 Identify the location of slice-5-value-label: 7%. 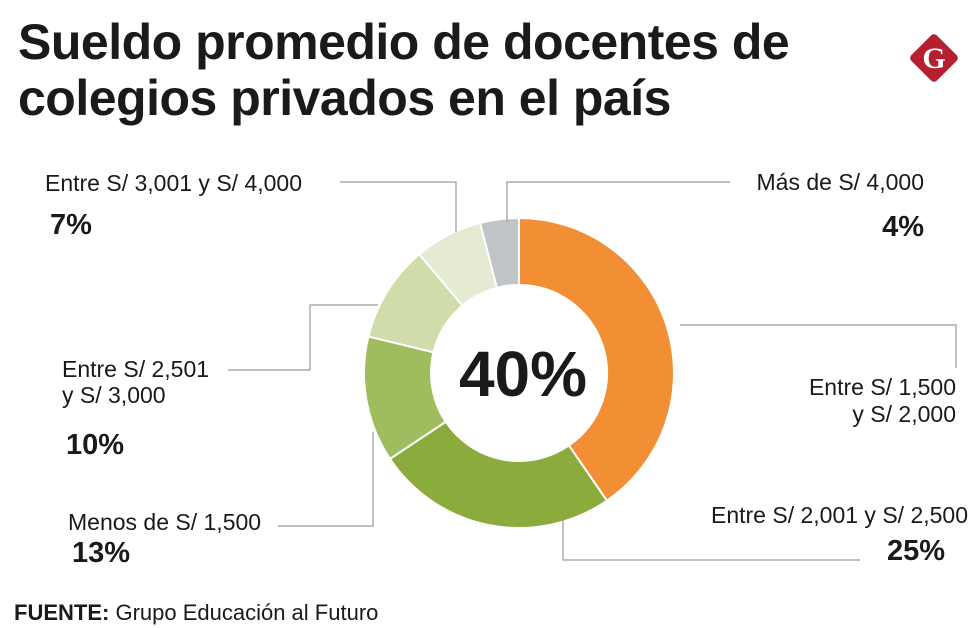
(71, 225).